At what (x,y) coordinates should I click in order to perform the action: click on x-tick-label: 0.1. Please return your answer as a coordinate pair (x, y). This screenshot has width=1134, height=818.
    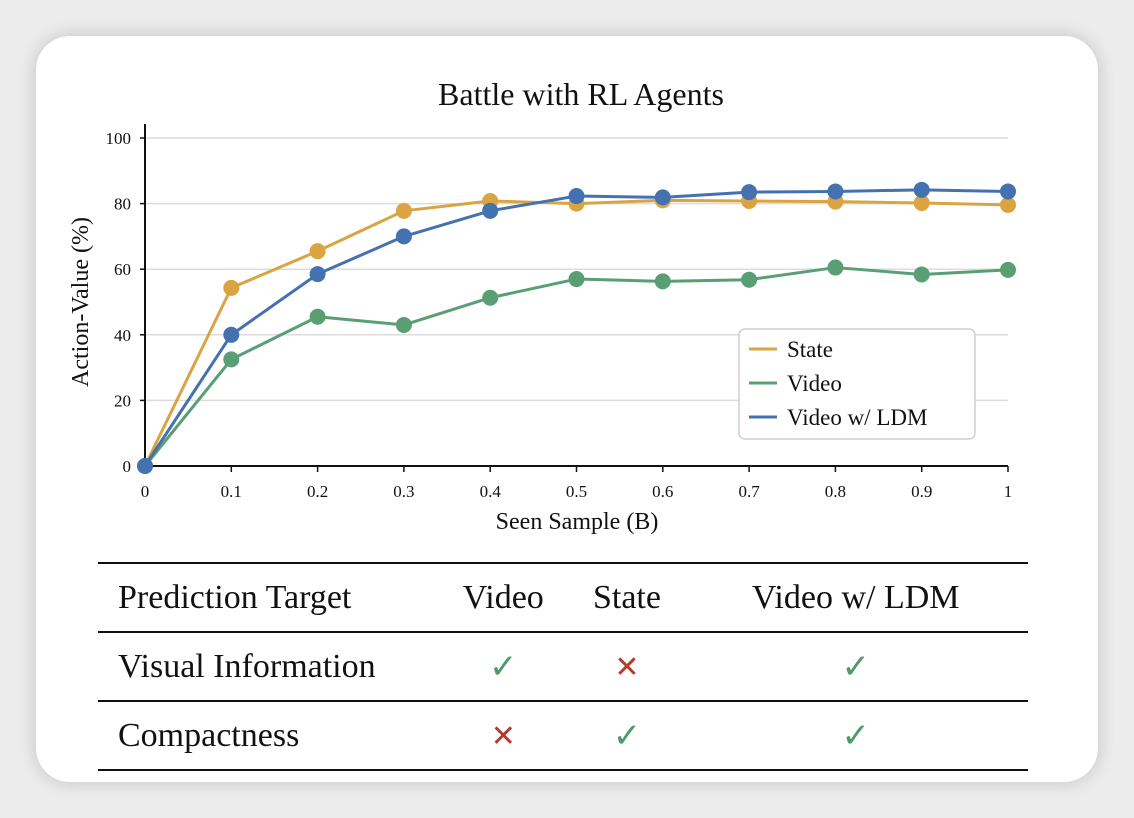
    Looking at the image, I should click on (231, 491).